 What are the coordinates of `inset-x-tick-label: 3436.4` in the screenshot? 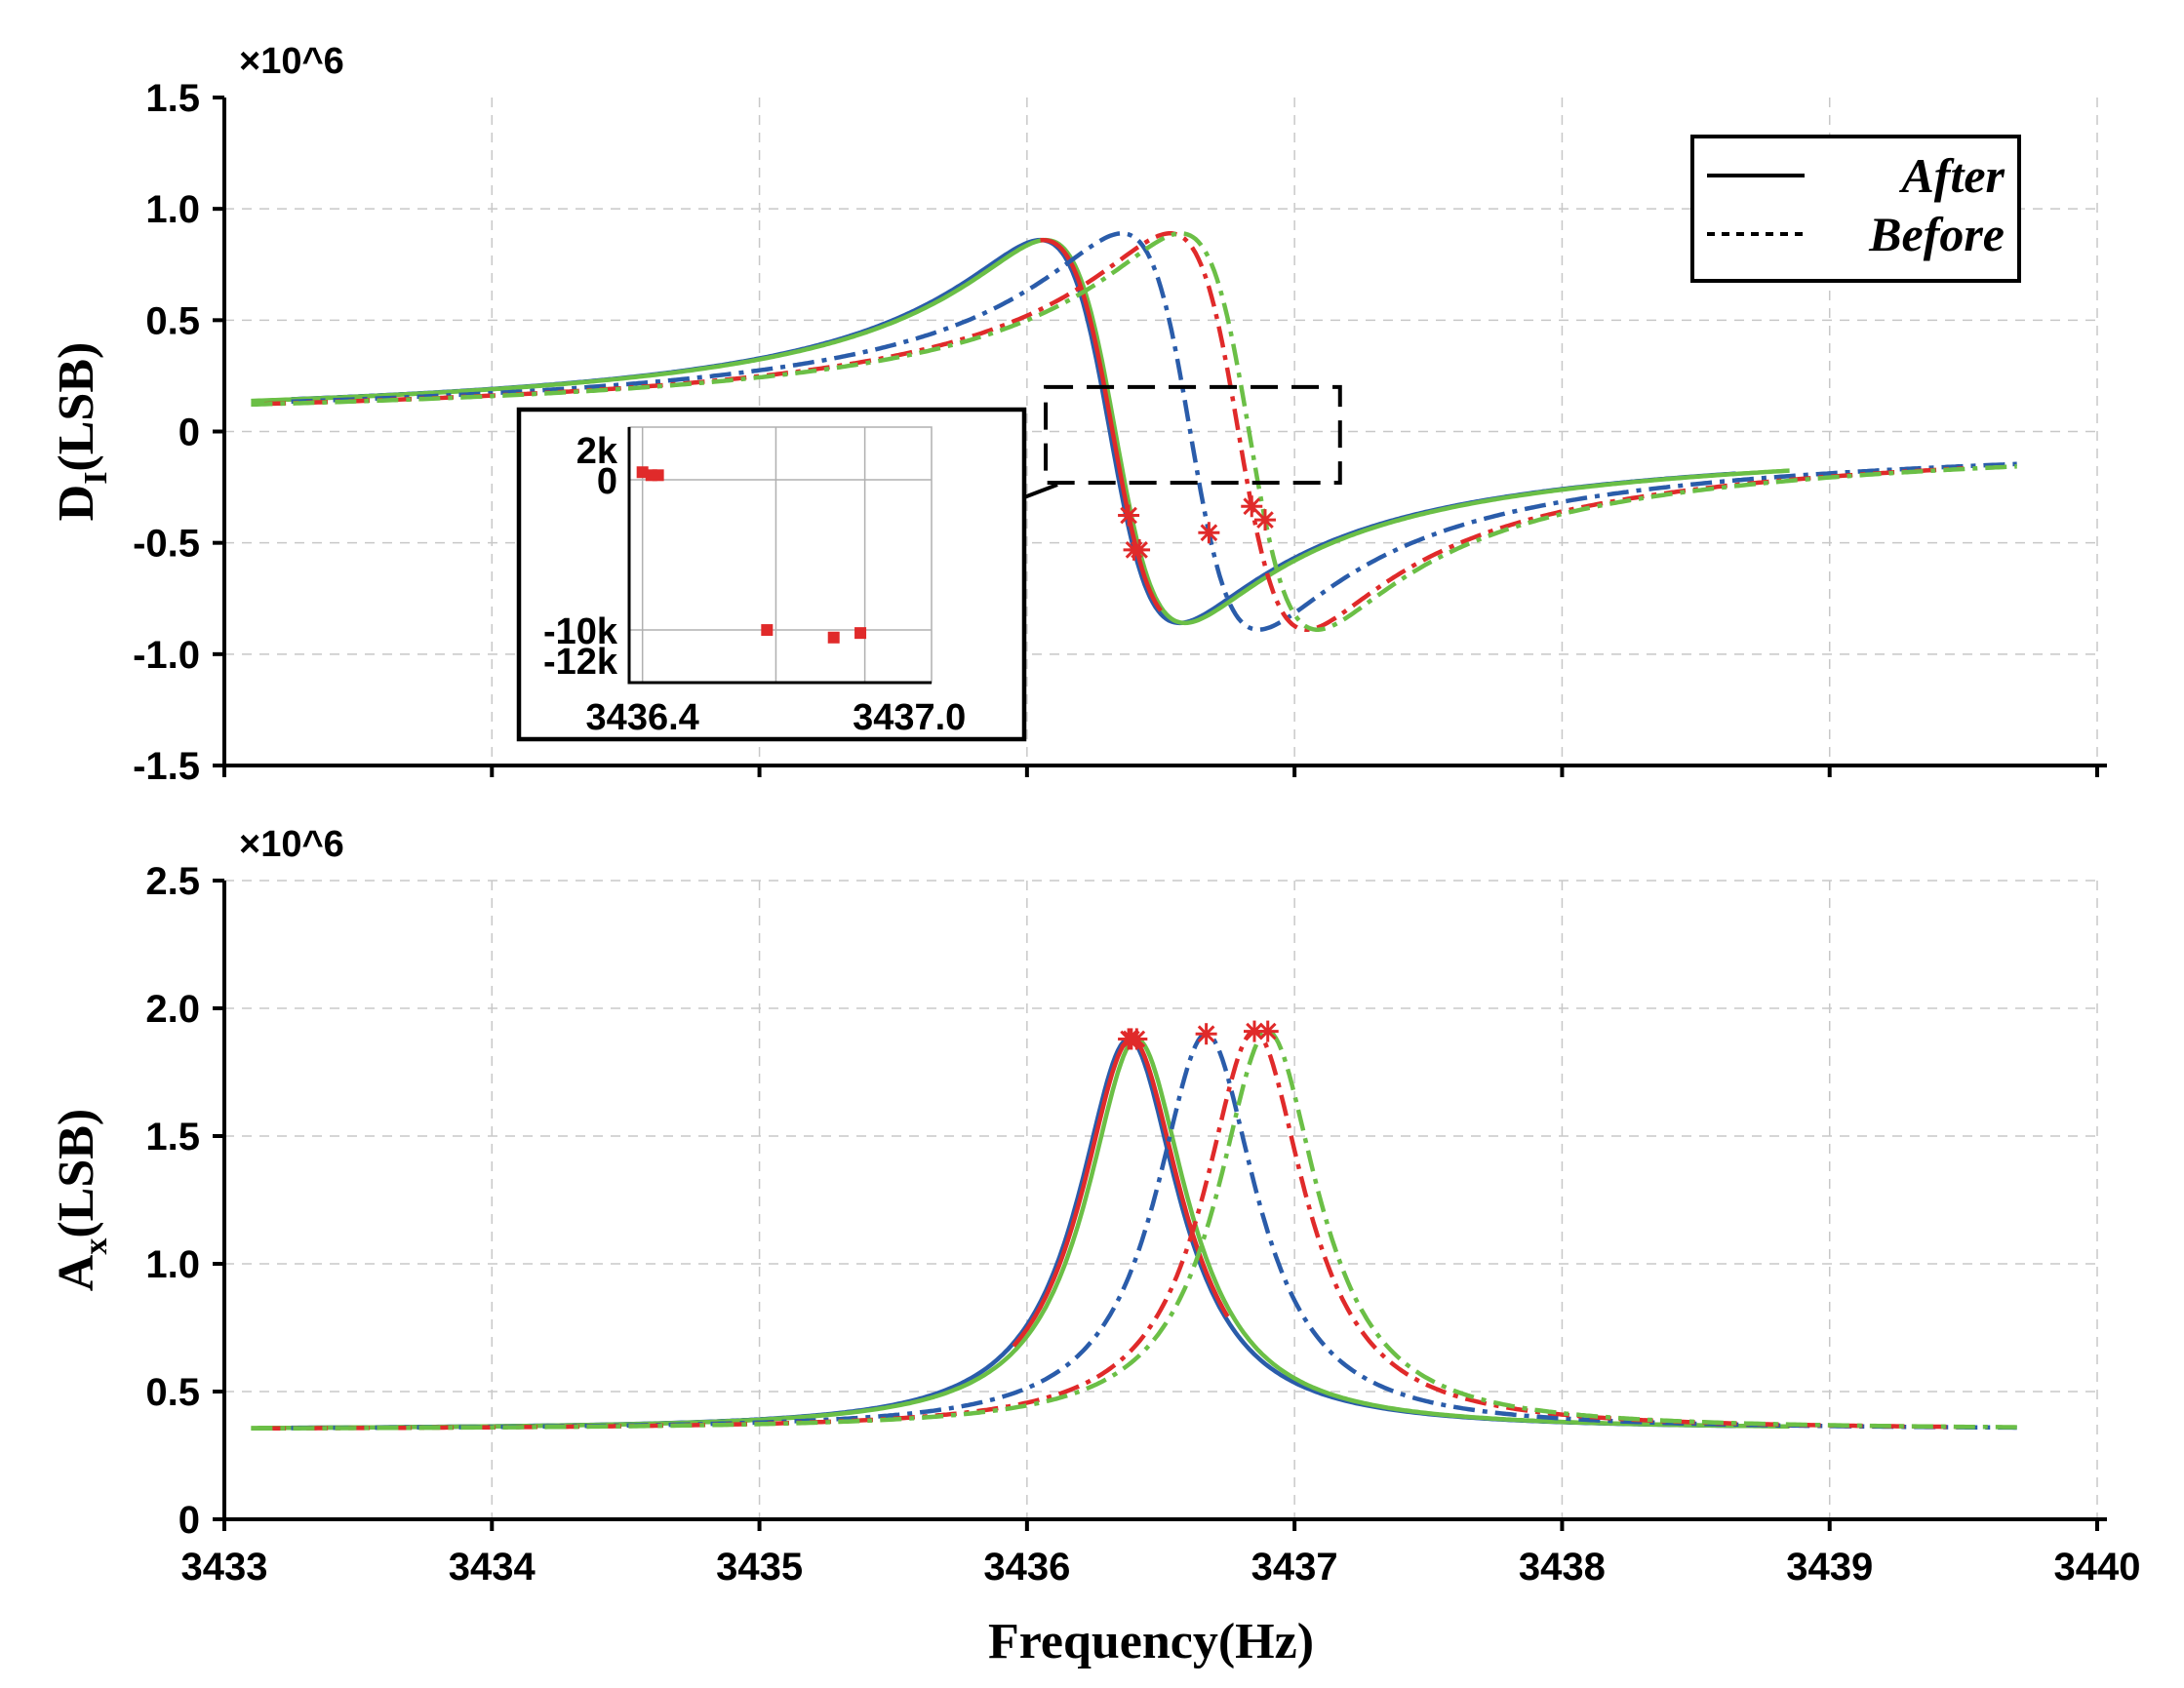 It's located at (642, 717).